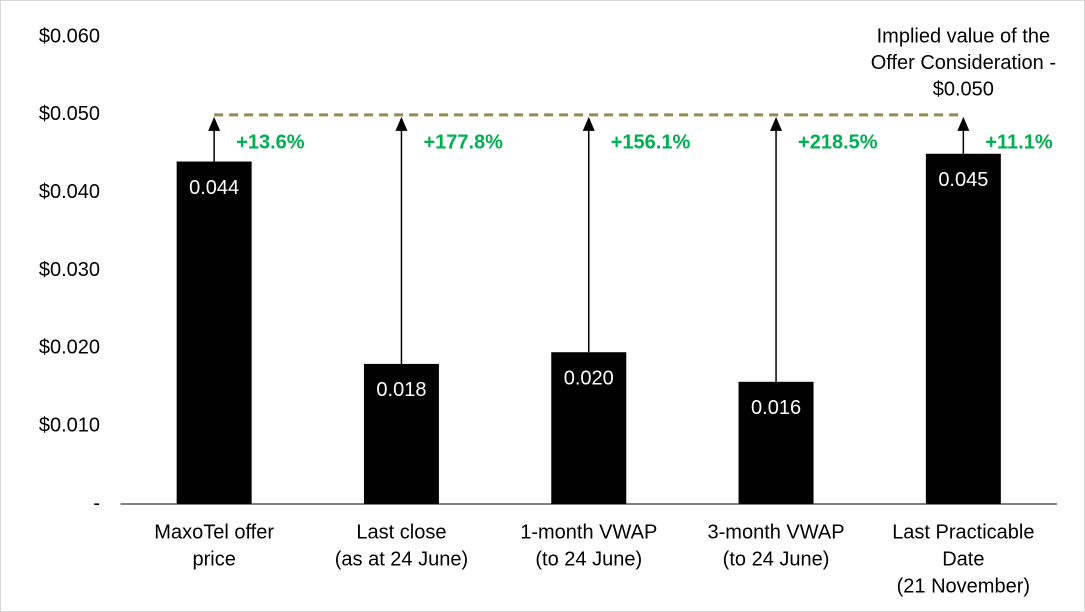 The image size is (1085, 612). I want to click on x-tick-label: (21 November), so click(963, 586).